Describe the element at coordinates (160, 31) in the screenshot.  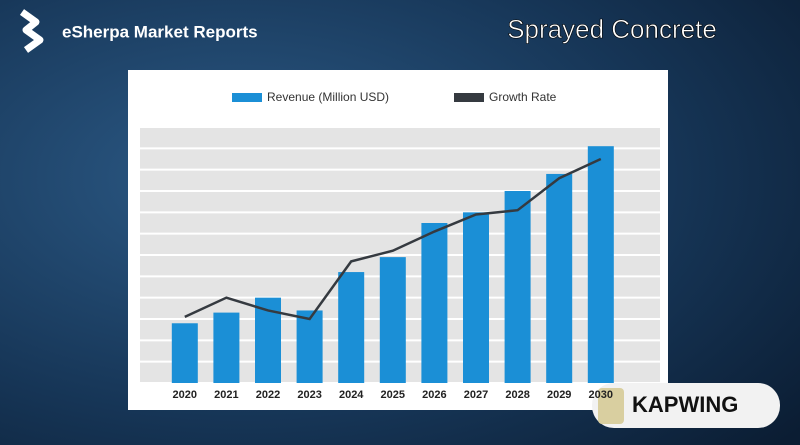
I see `brand: eSherpa Market Reports` at that location.